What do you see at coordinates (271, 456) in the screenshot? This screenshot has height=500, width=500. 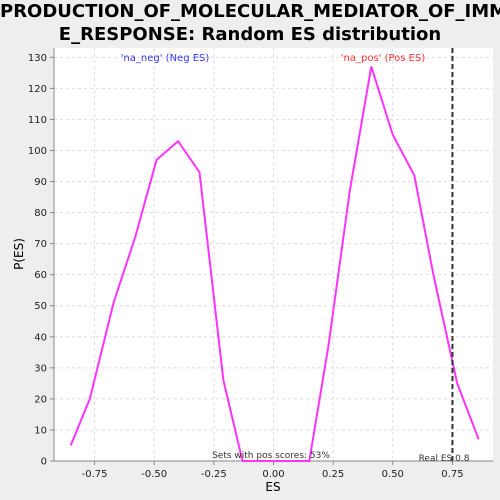 I see `pos-scores-note: Sets with pos scores: 53%` at bounding box center [271, 456].